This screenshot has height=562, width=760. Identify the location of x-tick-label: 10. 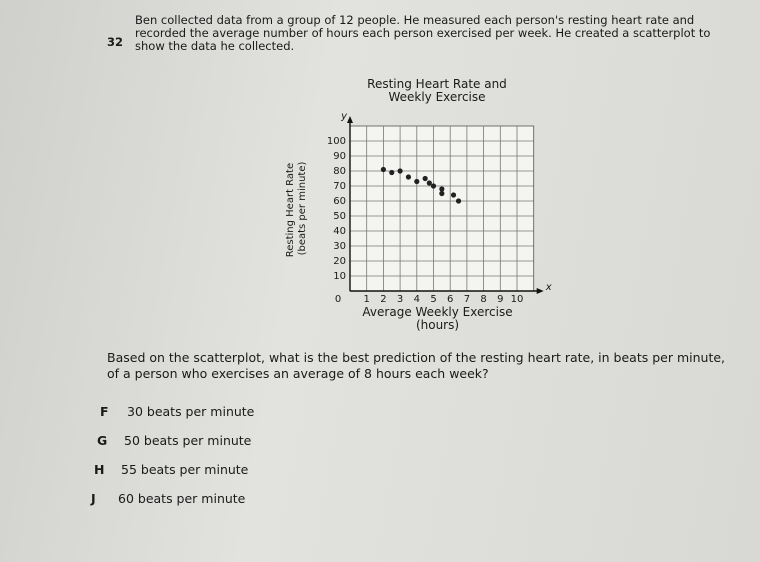
(517, 299).